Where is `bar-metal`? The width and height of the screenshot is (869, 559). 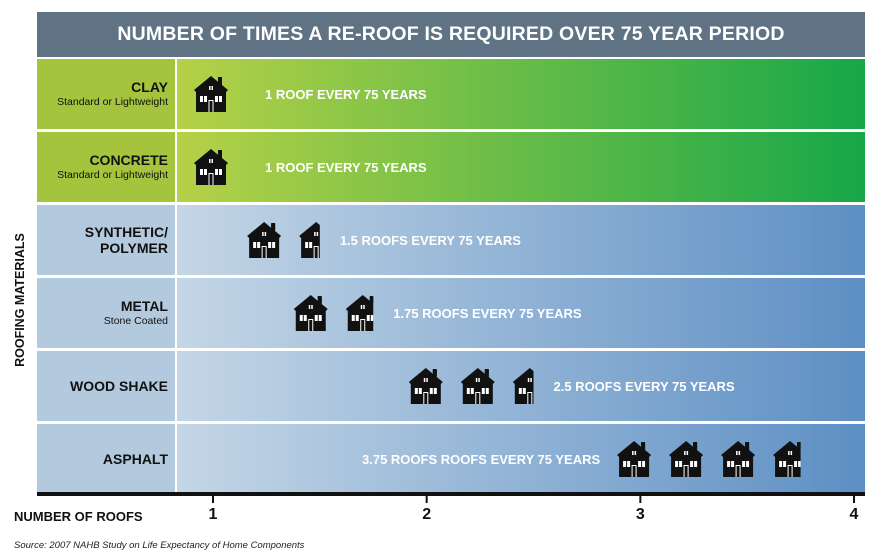 bar-metal is located at coordinates (521, 313).